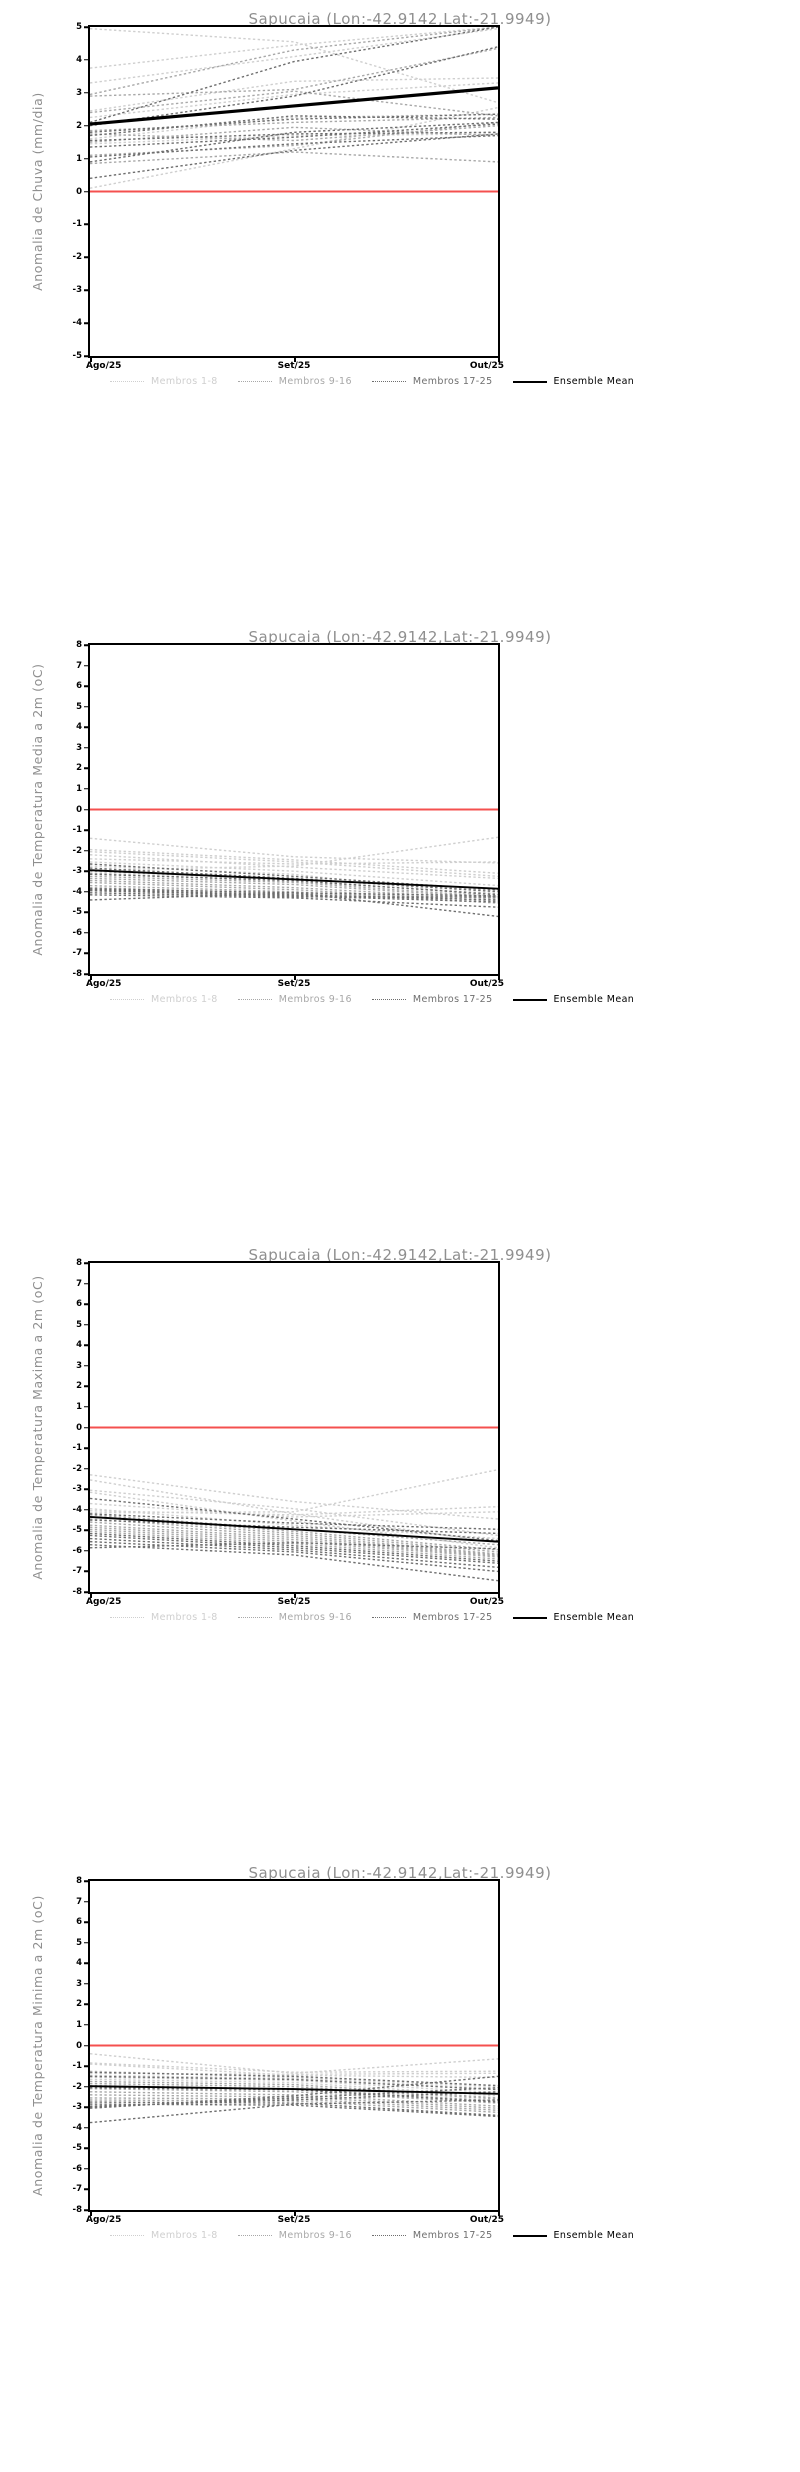 The height and width of the screenshot is (2472, 800). I want to click on y-axis-tick-label: 6, so click(79, 1304).